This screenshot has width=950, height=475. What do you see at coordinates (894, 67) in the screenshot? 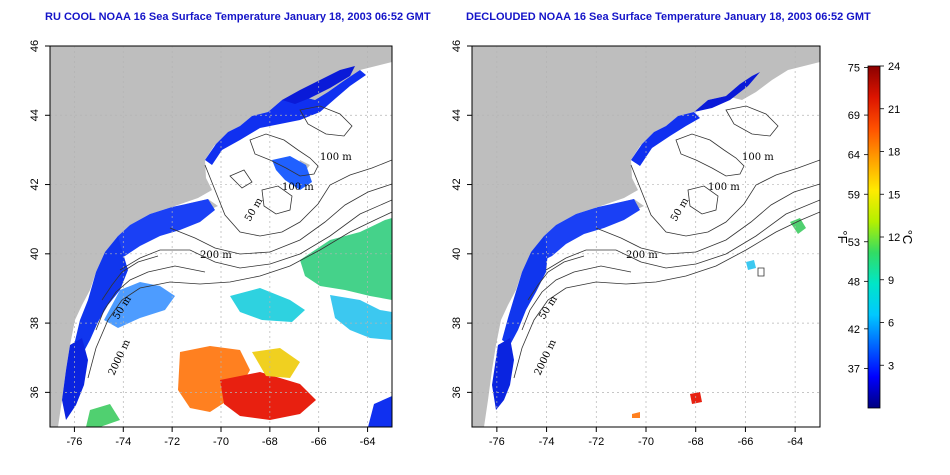
I see `colorbar-celsius-tick-label: 24` at bounding box center [894, 67].